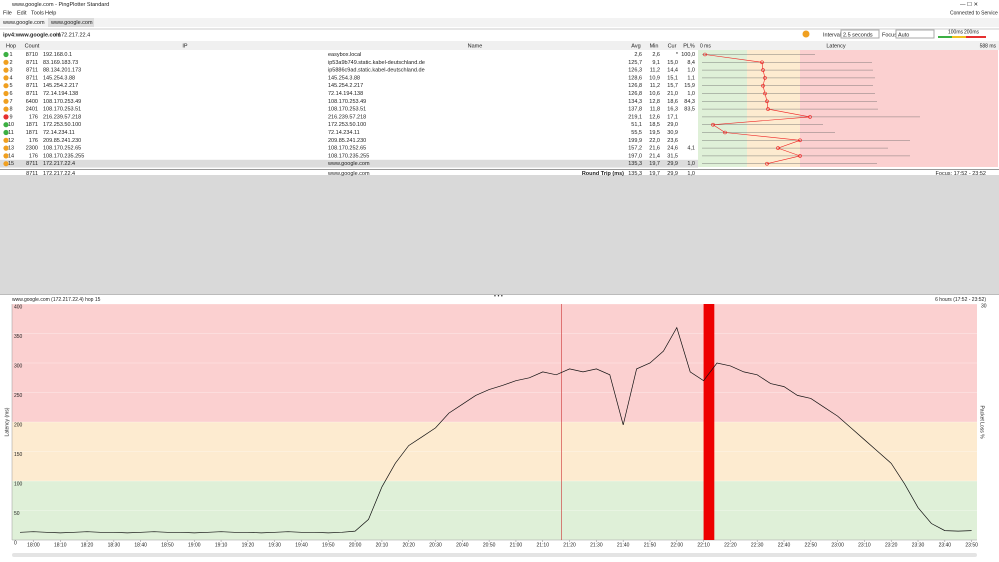  What do you see at coordinates (494, 555) in the screenshot?
I see `scrollbar` at bounding box center [494, 555].